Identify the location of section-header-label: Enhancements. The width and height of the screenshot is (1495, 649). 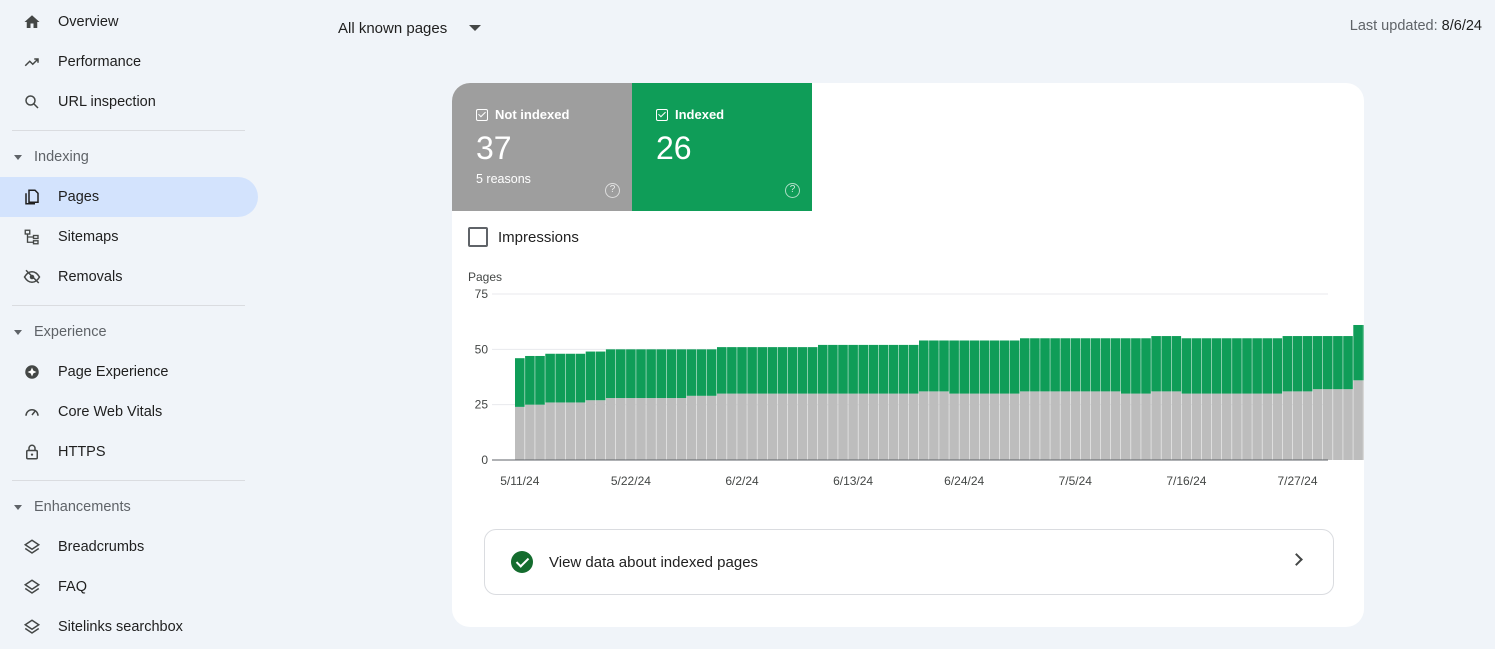
(82, 507).